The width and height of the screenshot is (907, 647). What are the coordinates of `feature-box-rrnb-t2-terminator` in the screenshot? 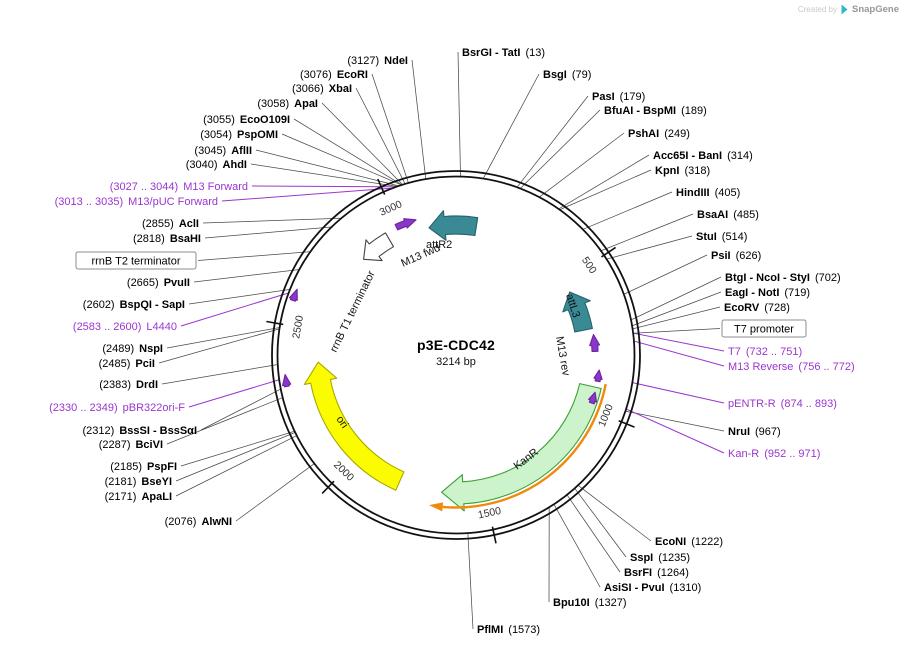 It's located at (136, 260).